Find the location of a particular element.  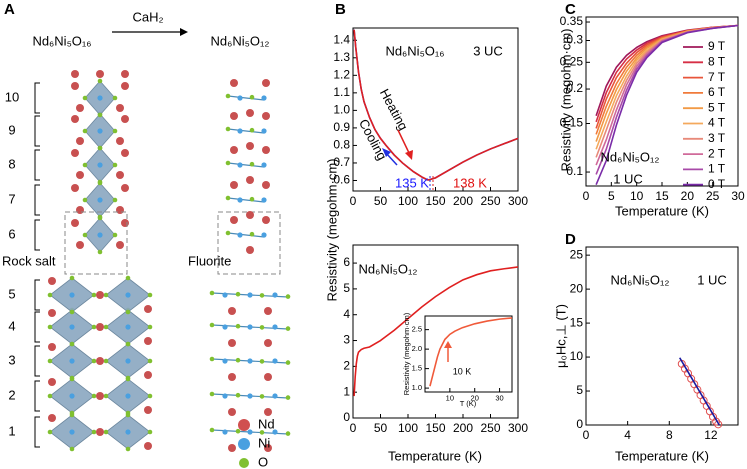

annotation: 135 K is located at coordinates (412, 182).